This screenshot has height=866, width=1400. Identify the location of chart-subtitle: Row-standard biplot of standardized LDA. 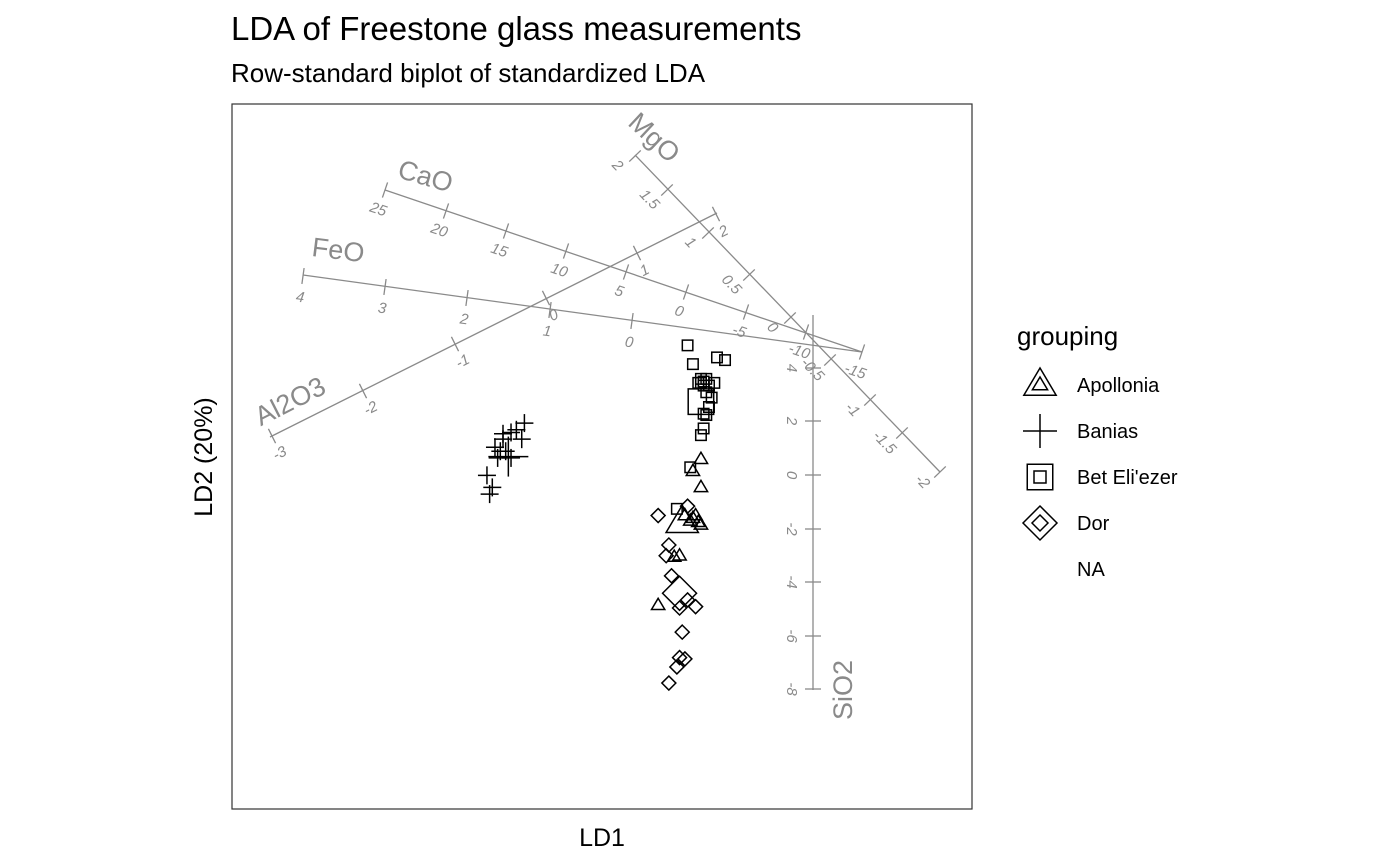
(468, 73).